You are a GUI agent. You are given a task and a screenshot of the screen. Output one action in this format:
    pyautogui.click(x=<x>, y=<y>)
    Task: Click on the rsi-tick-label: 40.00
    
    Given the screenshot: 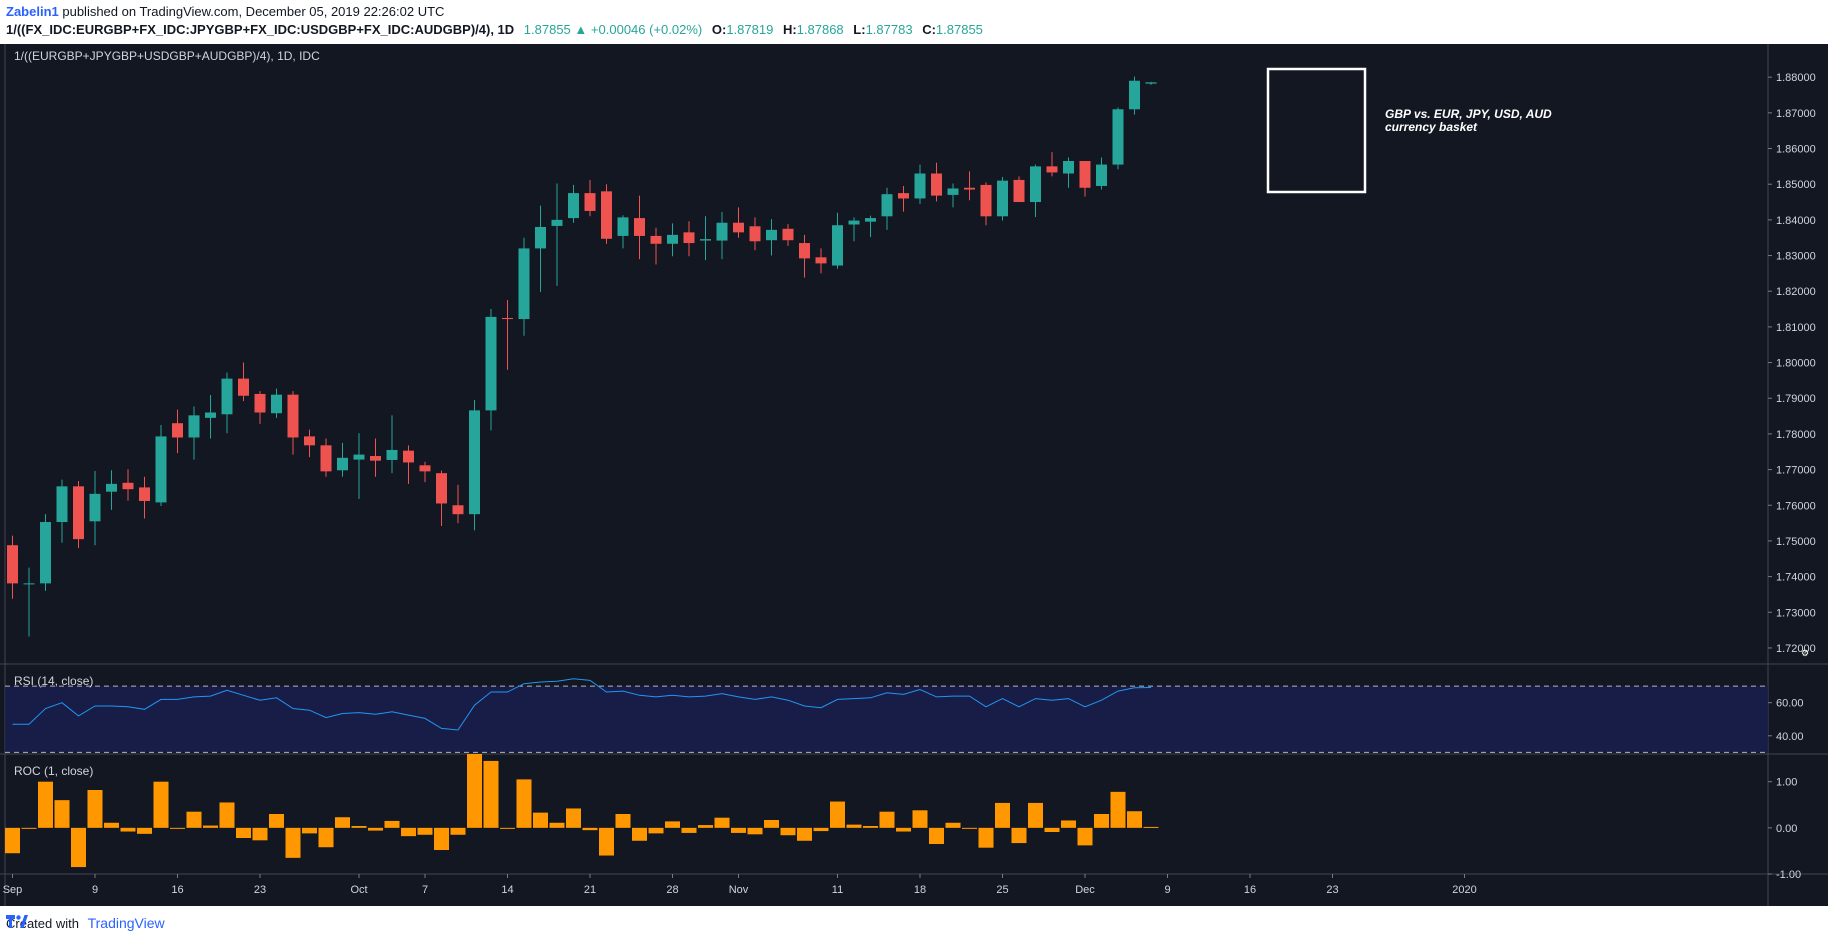 What is the action you would take?
    pyautogui.click(x=1790, y=737)
    